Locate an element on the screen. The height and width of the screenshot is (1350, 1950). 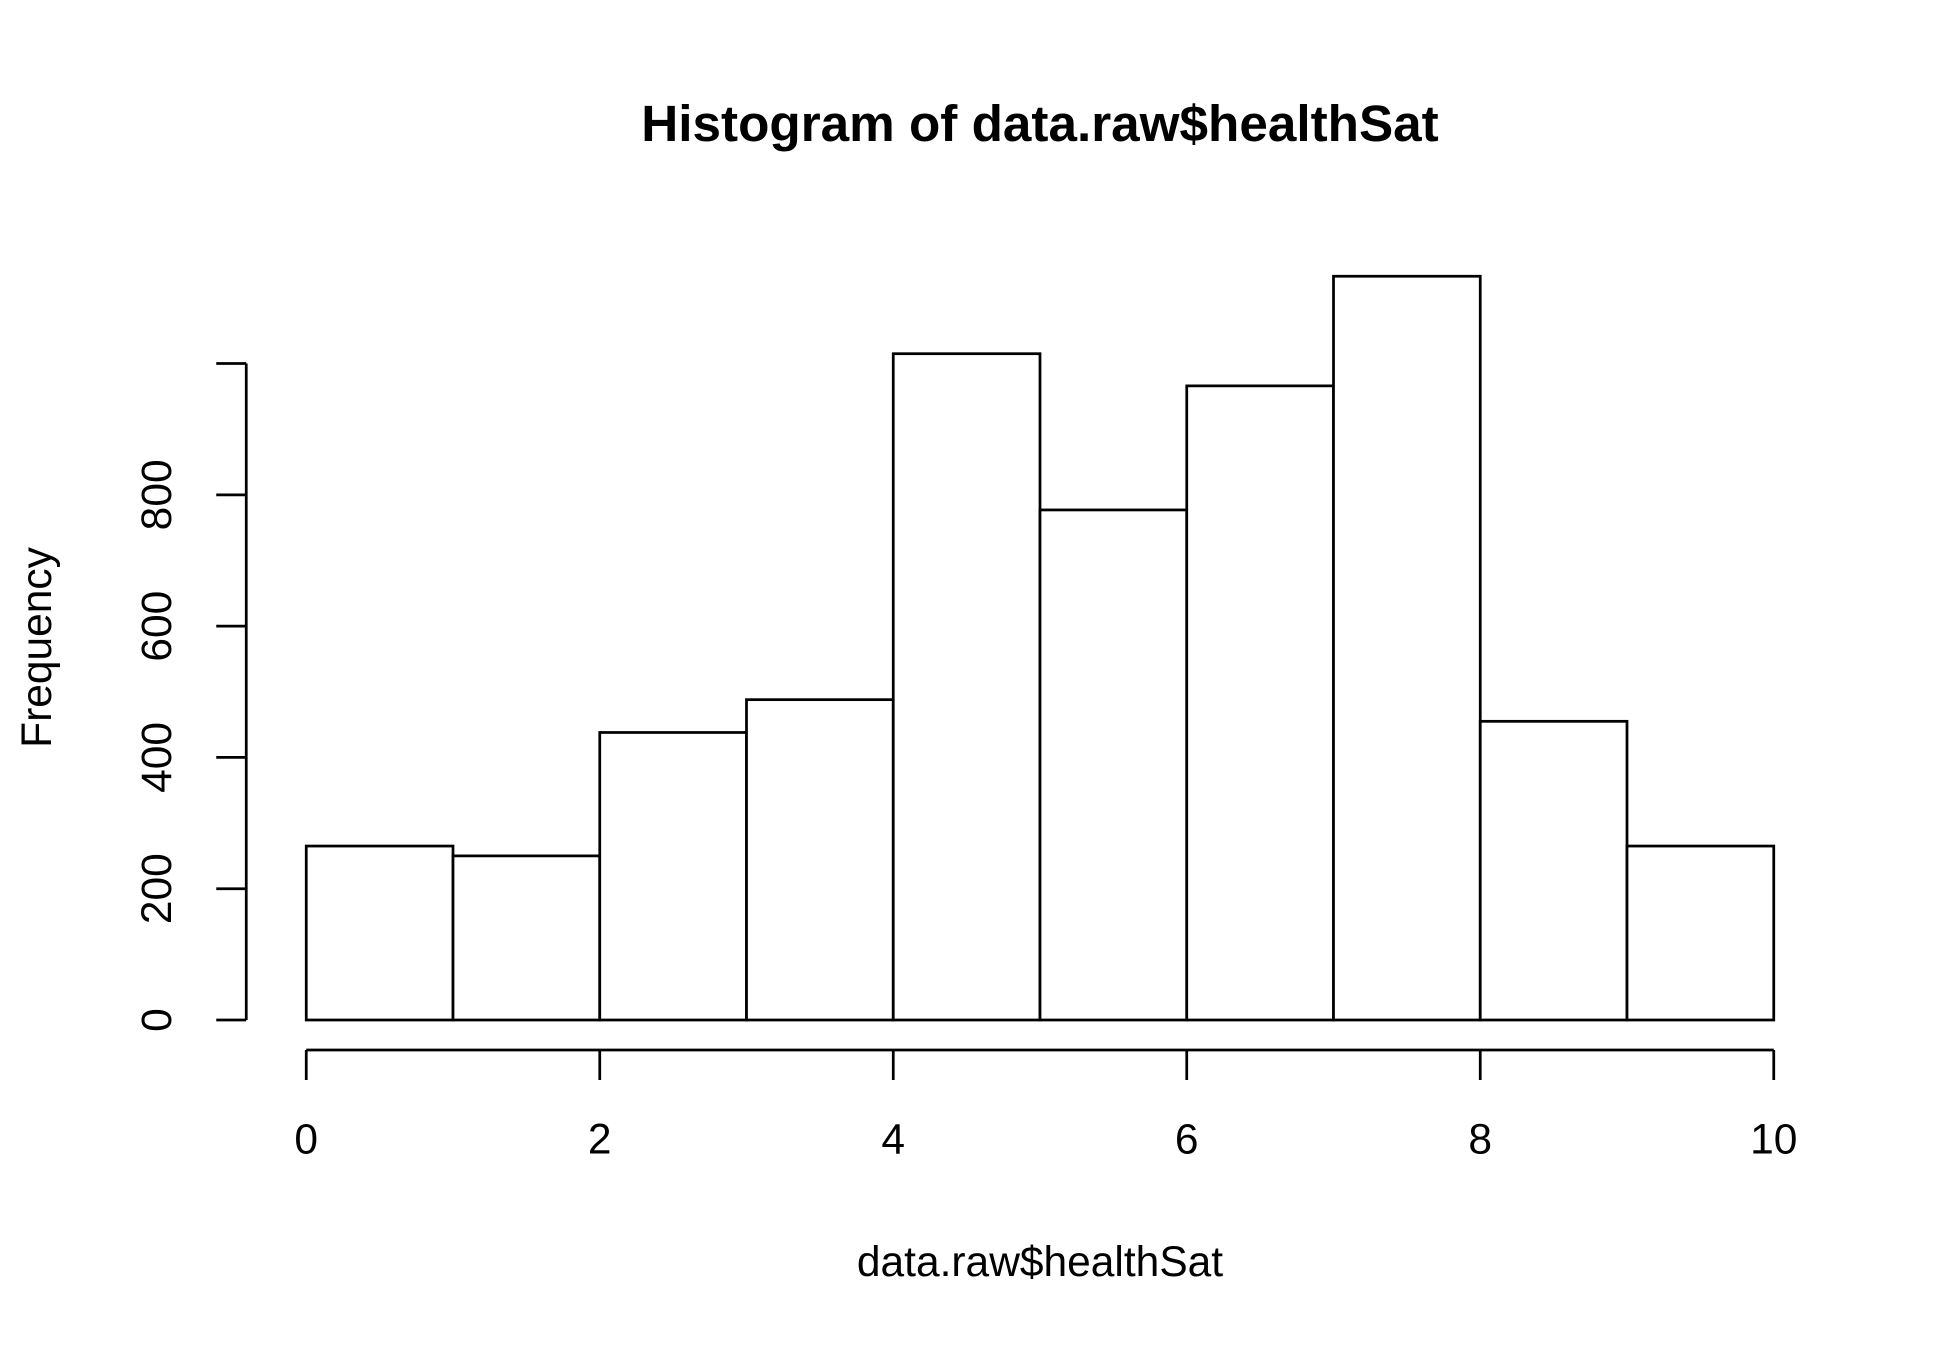
x-tick-label: 2 is located at coordinates (600, 1140).